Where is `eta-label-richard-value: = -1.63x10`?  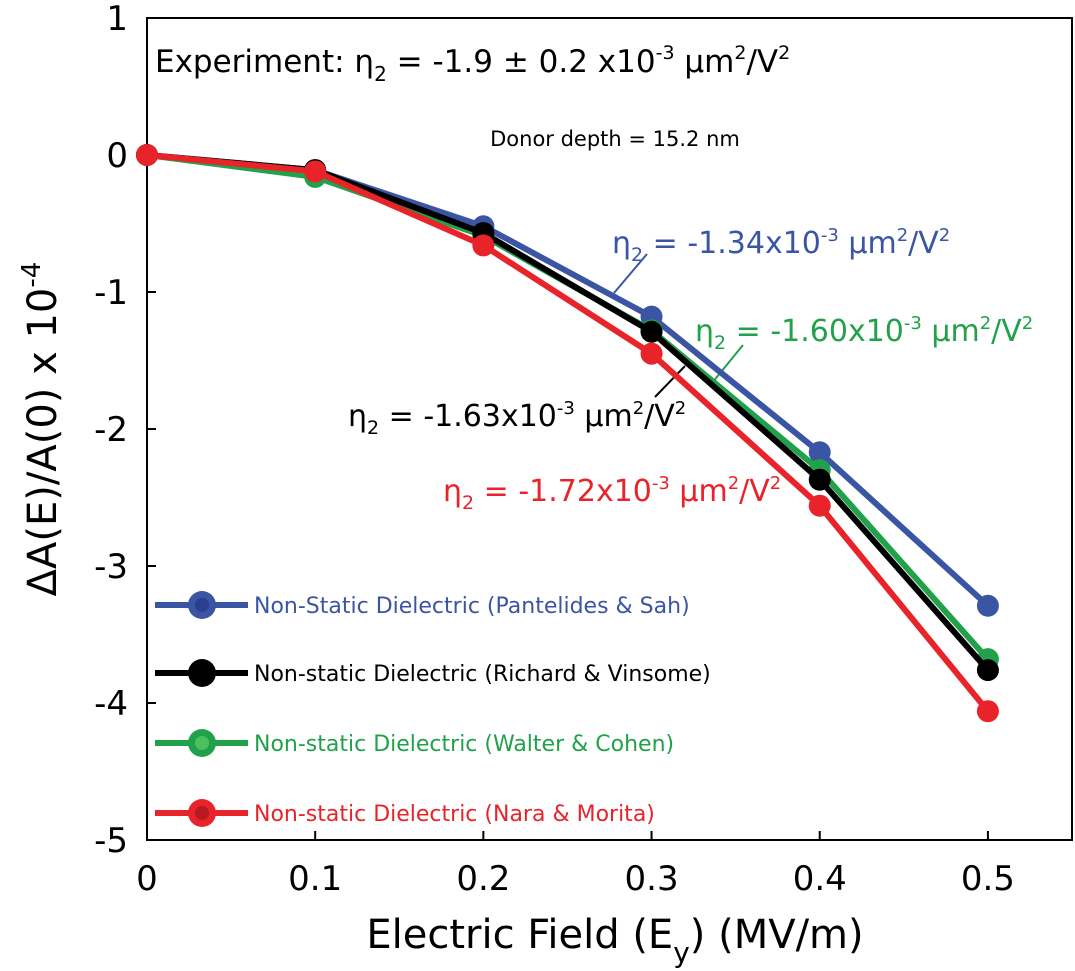
eta-label-richard-value: = -1.63x10 is located at coordinates (468, 416).